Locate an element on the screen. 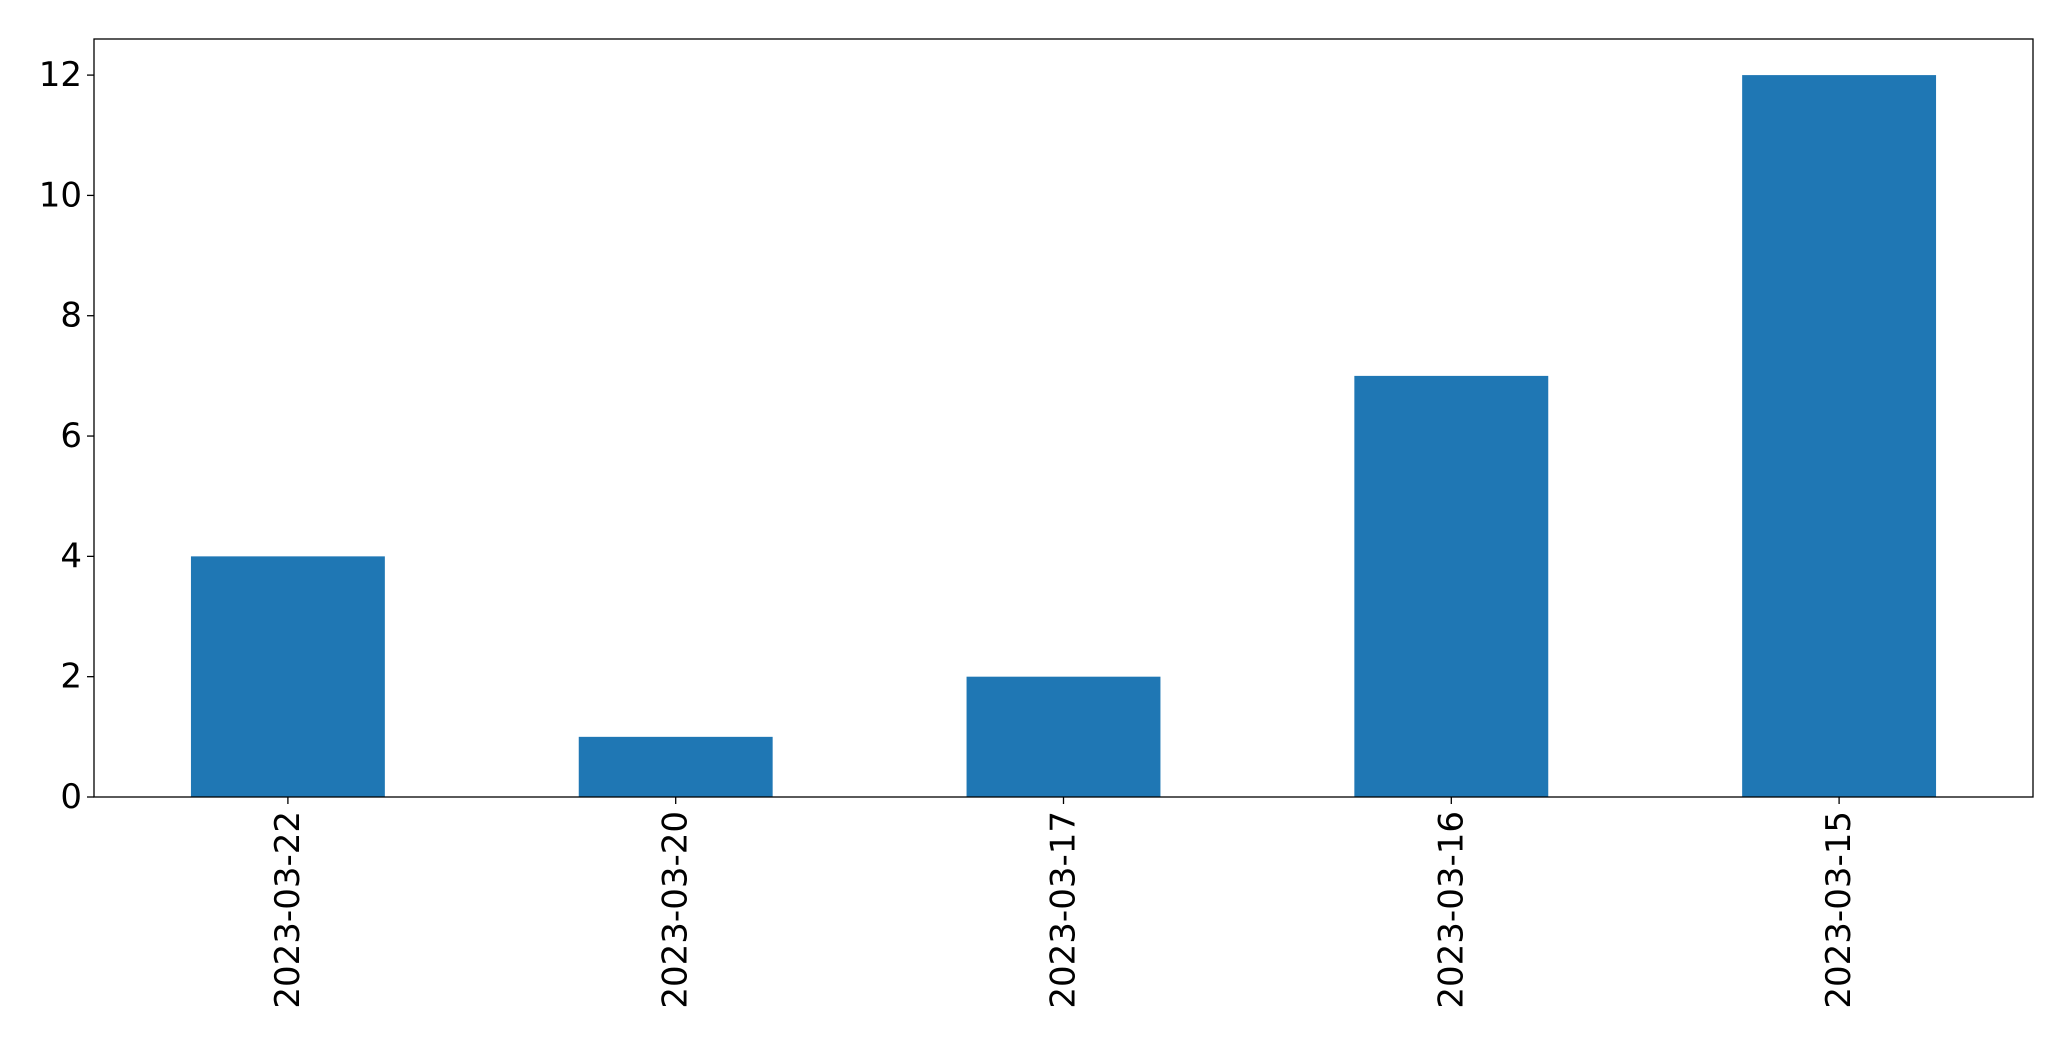  x-tick-label: 2023-03-22 is located at coordinates (288, 910).